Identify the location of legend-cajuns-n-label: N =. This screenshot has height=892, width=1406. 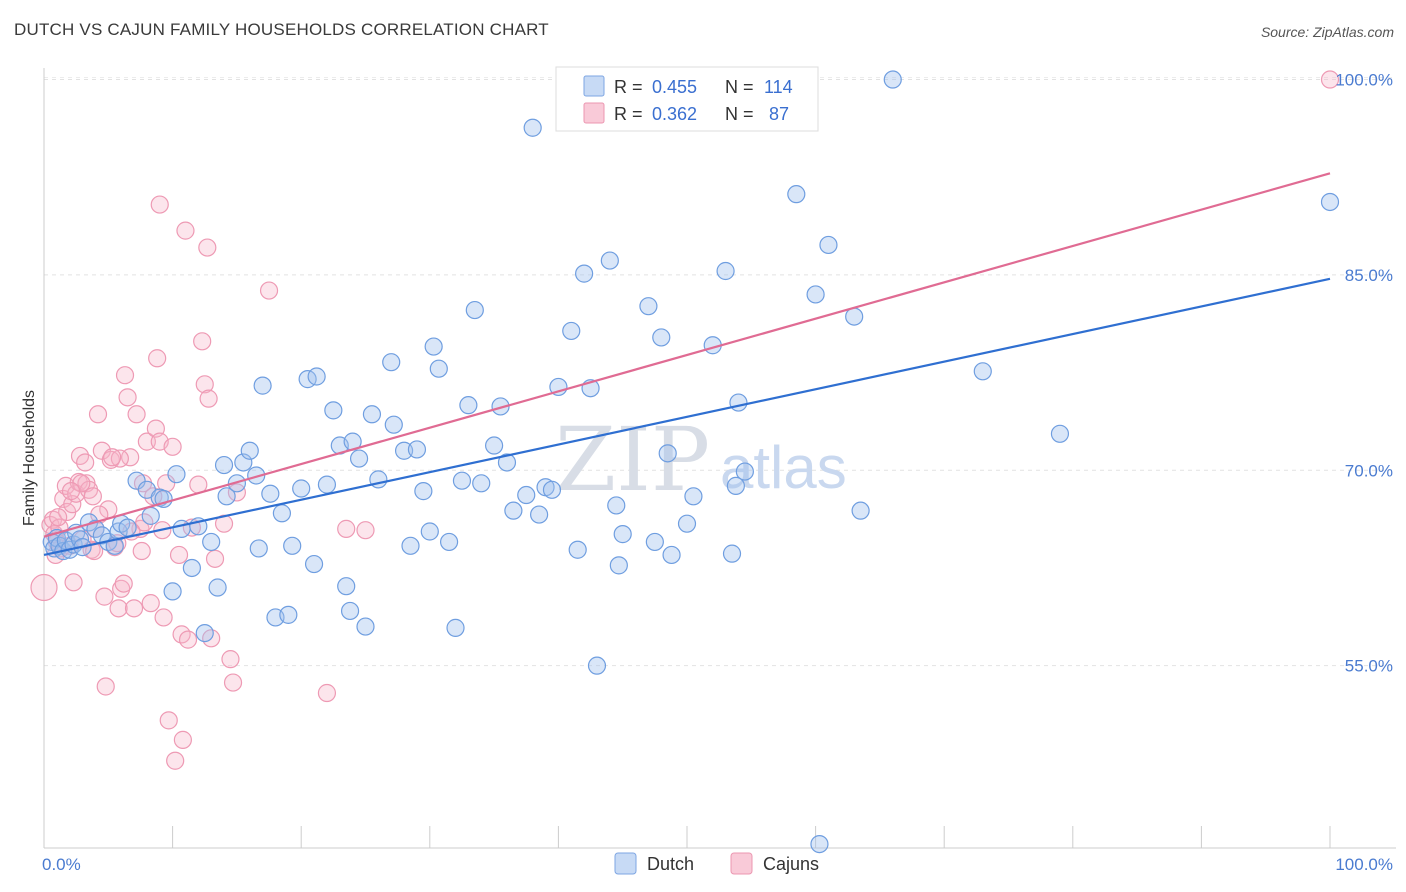
(739, 114).